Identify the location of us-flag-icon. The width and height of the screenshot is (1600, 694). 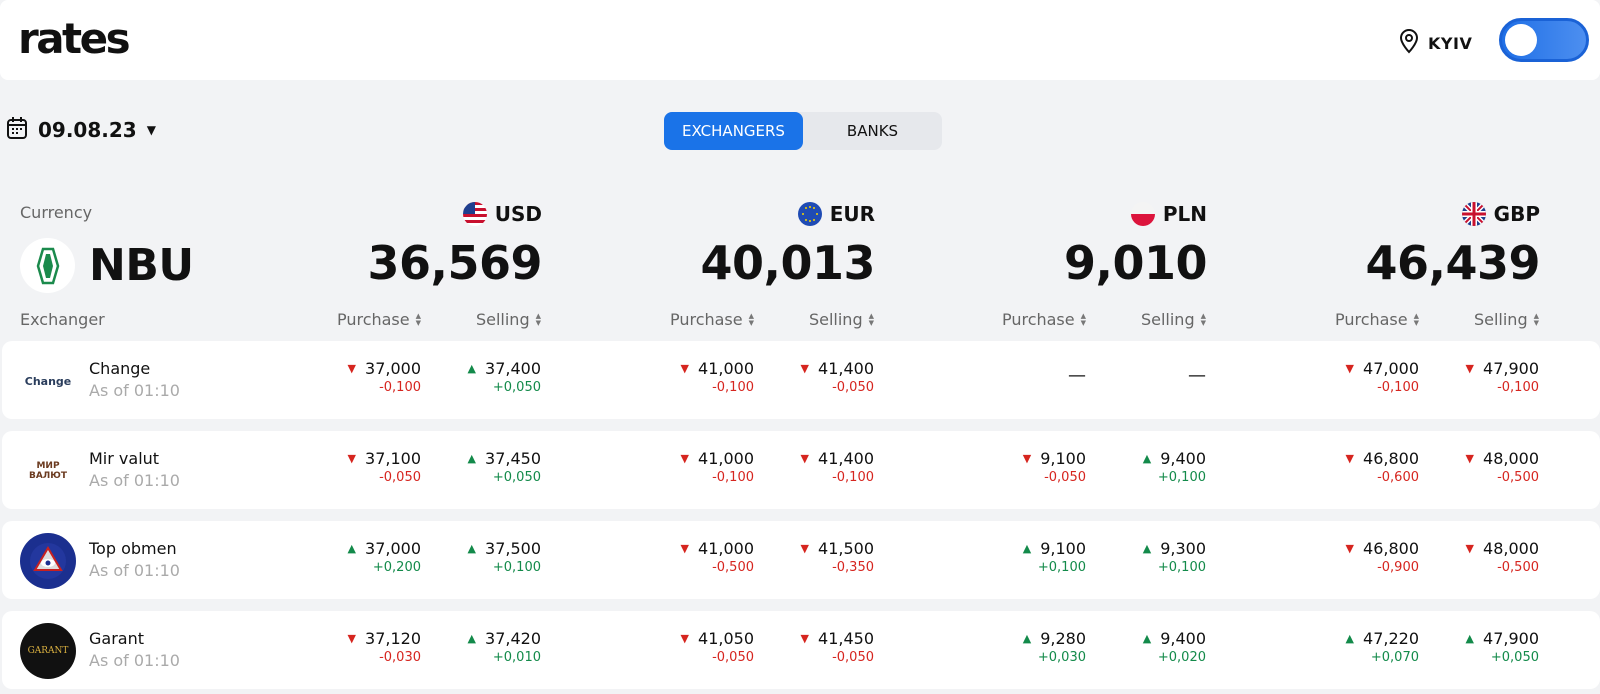
(474, 214).